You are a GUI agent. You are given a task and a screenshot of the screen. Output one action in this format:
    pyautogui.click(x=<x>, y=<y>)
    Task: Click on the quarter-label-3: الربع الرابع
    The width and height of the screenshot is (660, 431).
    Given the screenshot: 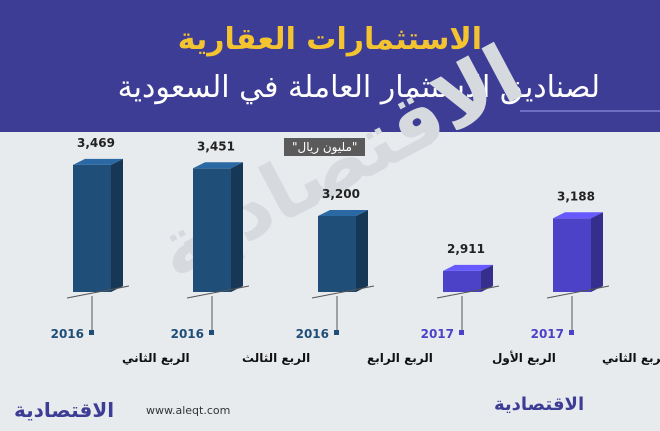 What is the action you would take?
    pyautogui.click(x=400, y=358)
    